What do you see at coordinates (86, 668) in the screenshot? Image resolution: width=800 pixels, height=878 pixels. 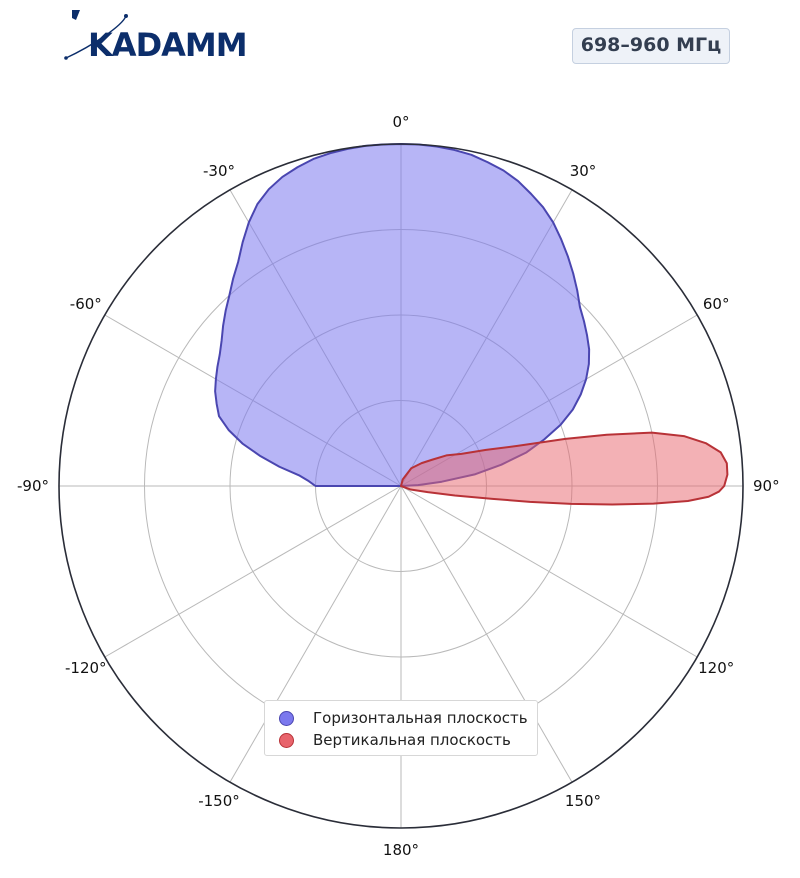 I see `angular-tick-label: -120°` at bounding box center [86, 668].